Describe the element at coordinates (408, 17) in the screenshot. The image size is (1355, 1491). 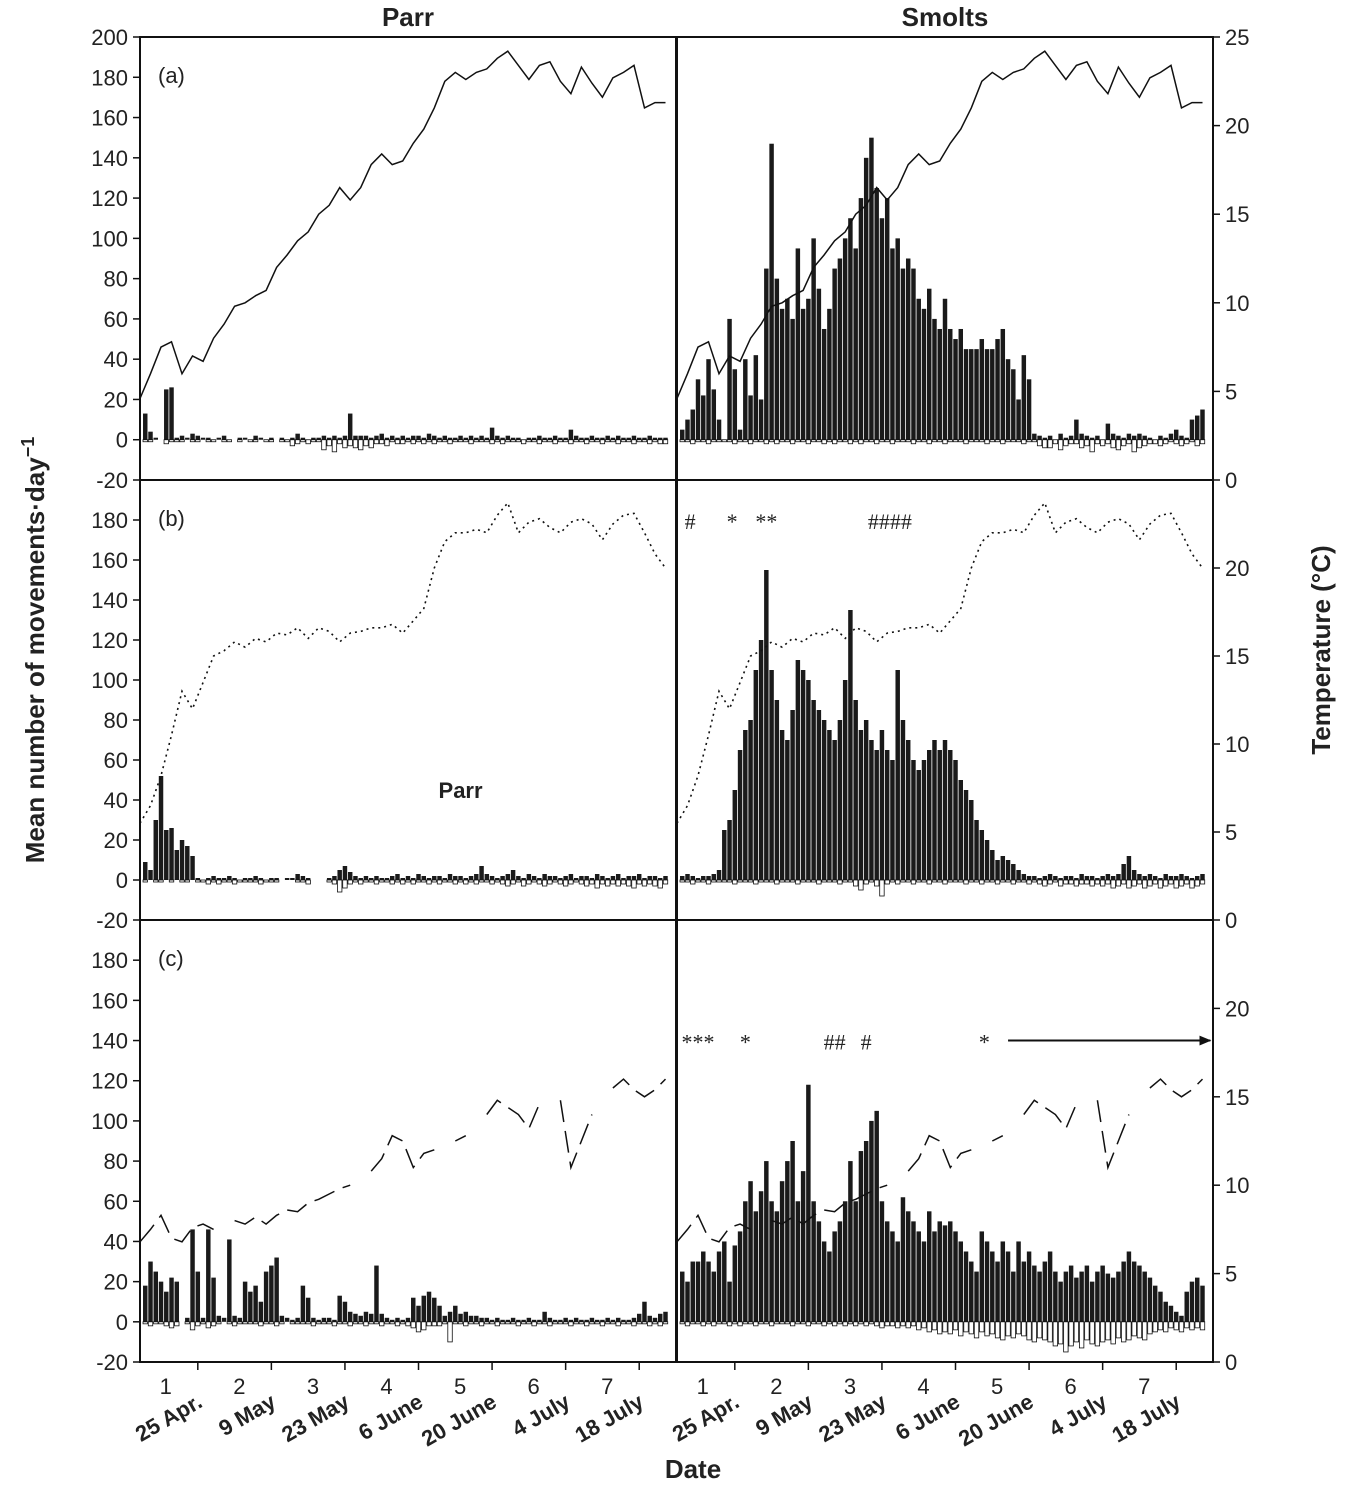
I see `column-title: Parr` at that location.